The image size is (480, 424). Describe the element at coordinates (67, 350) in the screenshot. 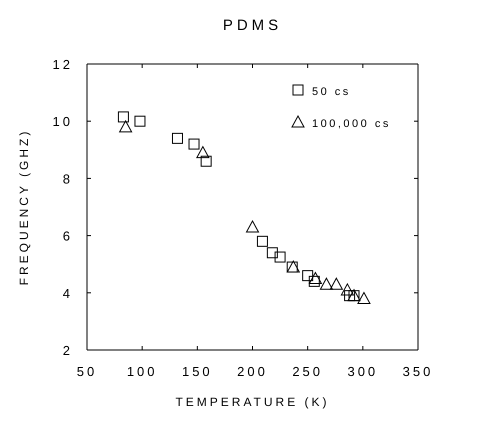

I see `y-tick-label: 2` at that location.